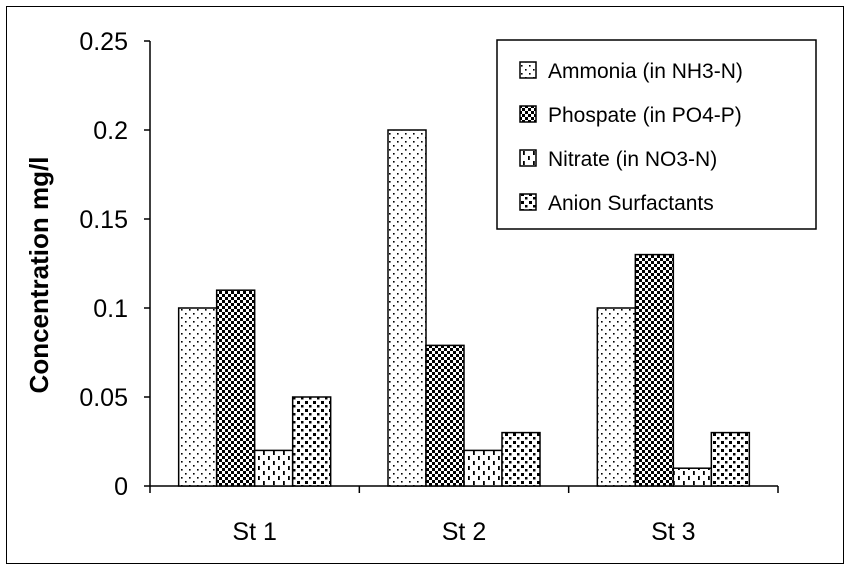 The height and width of the screenshot is (570, 850). What do you see at coordinates (121, 487) in the screenshot?
I see `y-tick-label: 0` at bounding box center [121, 487].